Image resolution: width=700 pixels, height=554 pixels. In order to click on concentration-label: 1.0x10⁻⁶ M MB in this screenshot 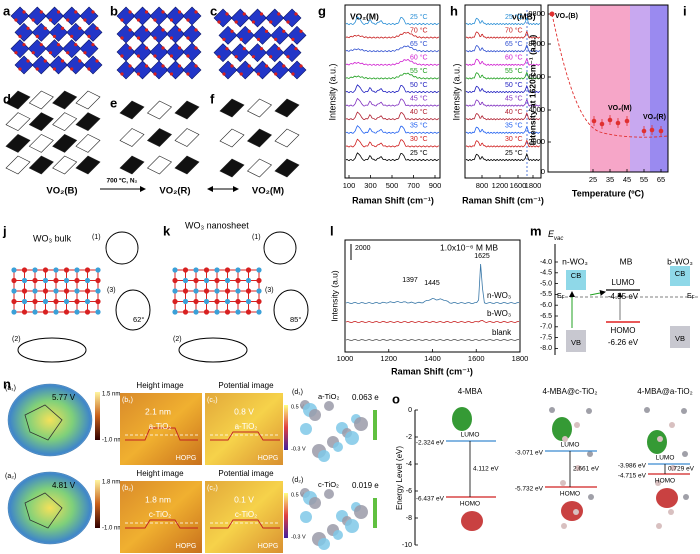, I will do `click(469, 247)`.